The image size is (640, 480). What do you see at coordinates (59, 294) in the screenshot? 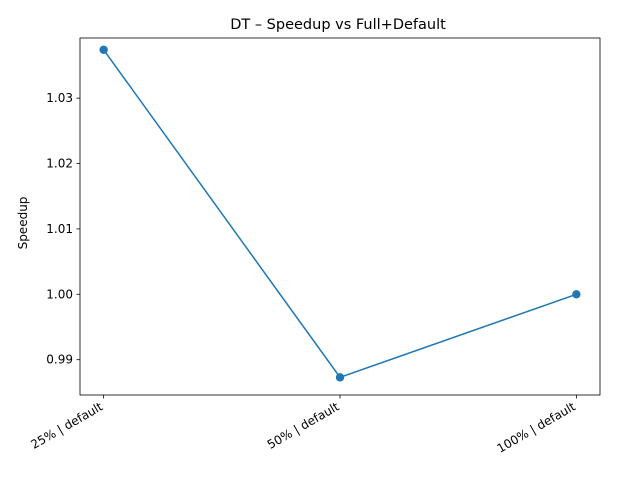
I see `y-tick-label: 1.00` at bounding box center [59, 294].